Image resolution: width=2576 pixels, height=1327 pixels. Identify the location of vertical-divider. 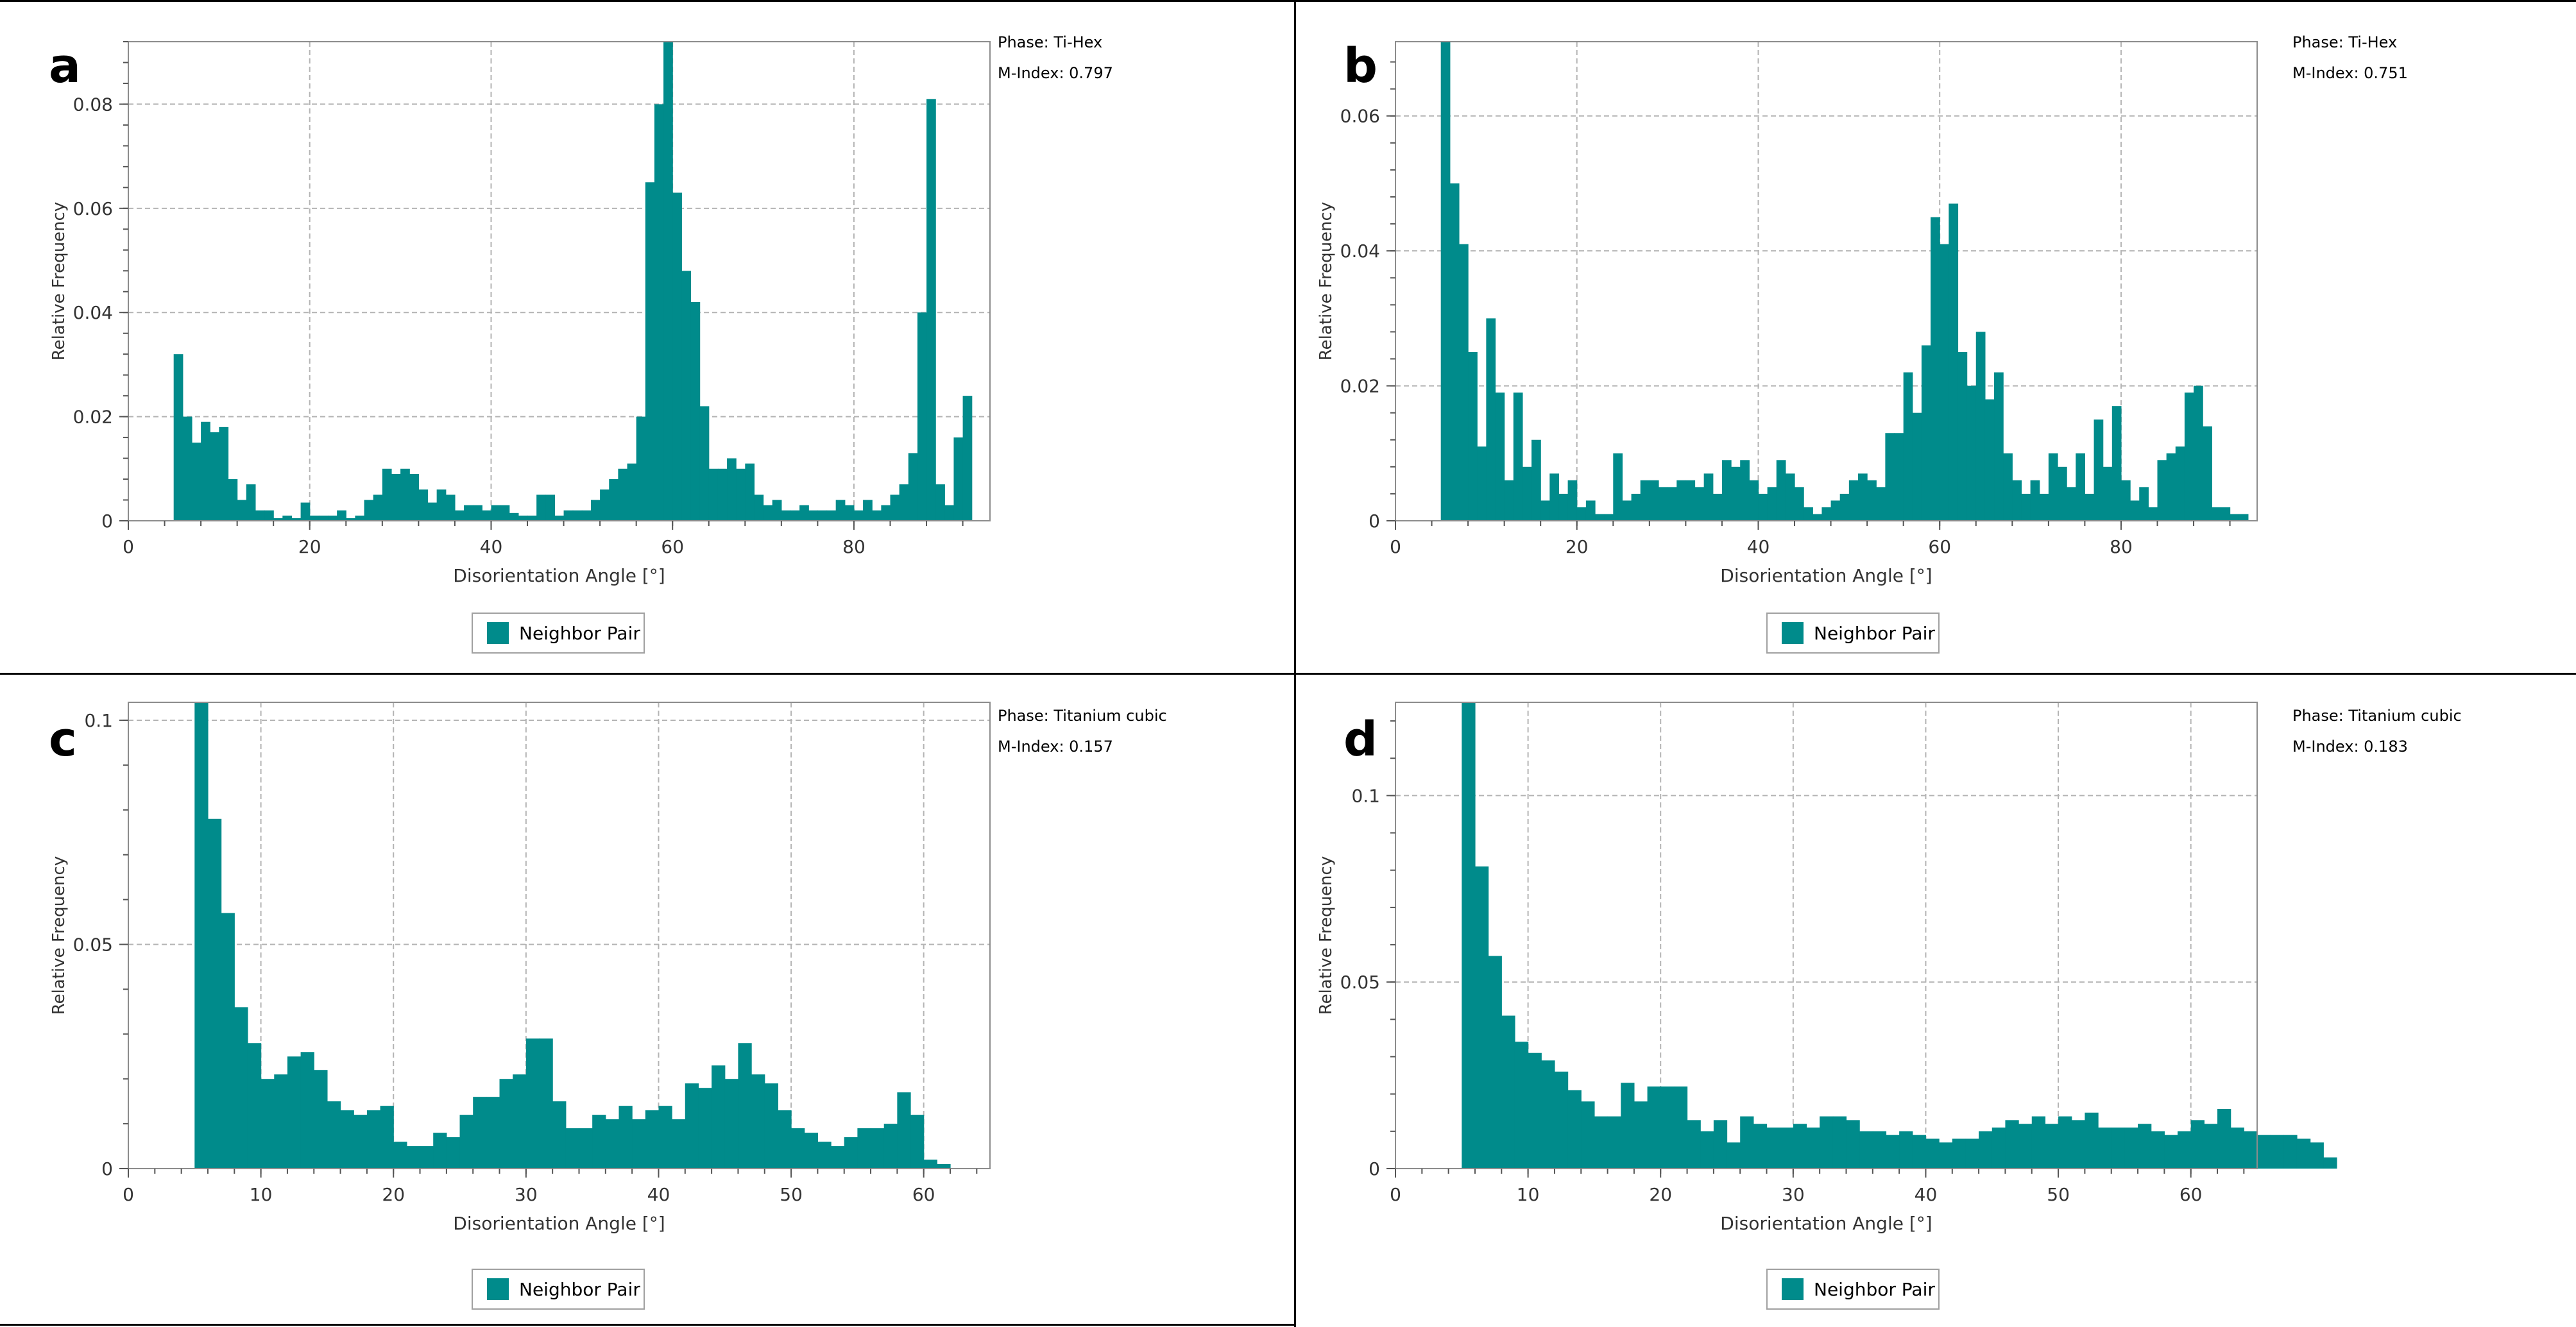
(1295, 663).